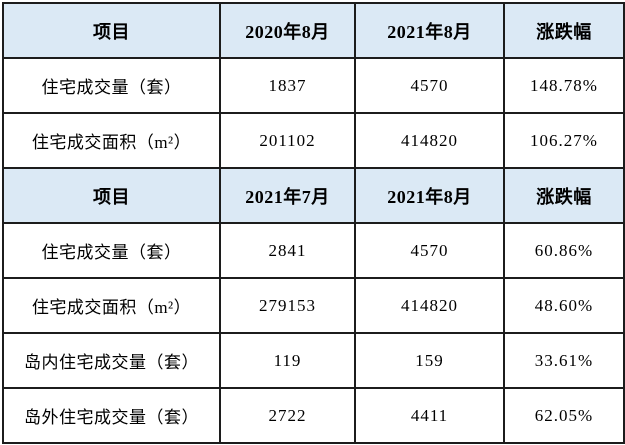 The height and width of the screenshot is (445, 625). I want to click on value-cell: 4411, so click(429, 415).